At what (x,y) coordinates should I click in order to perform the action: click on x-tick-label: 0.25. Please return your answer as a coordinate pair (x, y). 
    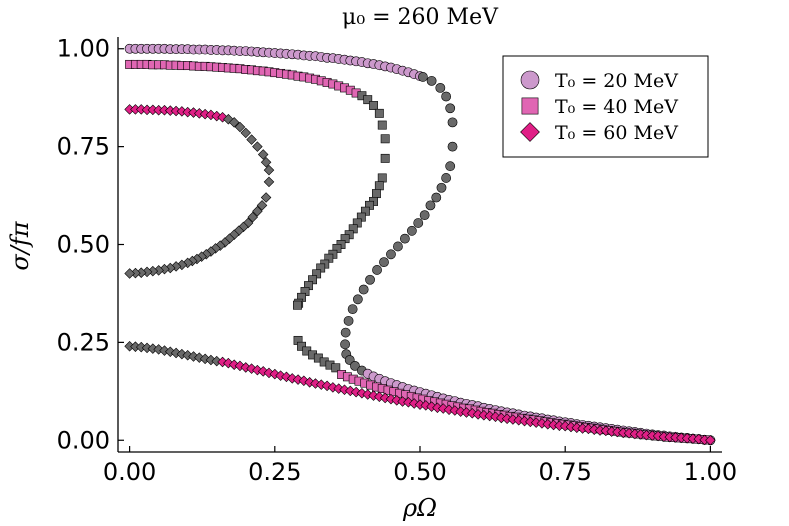
    Looking at the image, I should click on (274, 472).